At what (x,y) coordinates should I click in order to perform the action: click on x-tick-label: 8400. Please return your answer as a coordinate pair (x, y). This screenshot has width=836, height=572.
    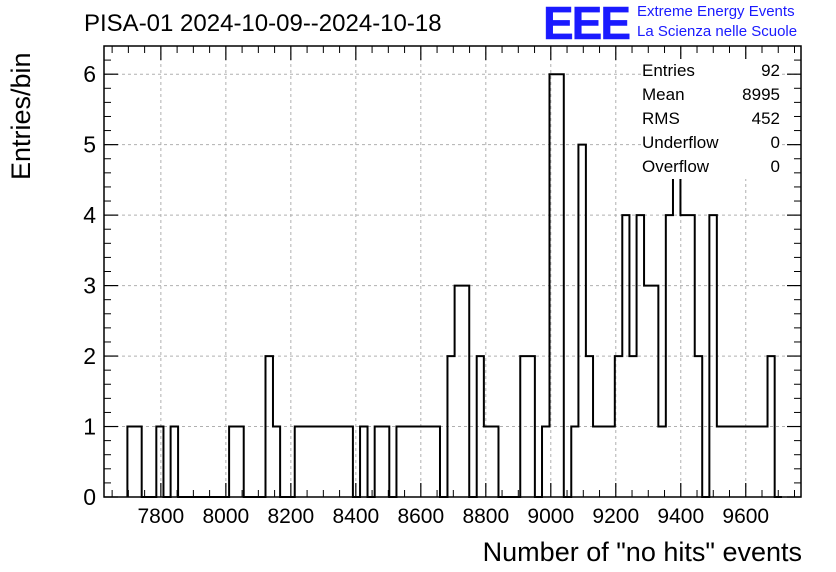
    Looking at the image, I should click on (355, 516).